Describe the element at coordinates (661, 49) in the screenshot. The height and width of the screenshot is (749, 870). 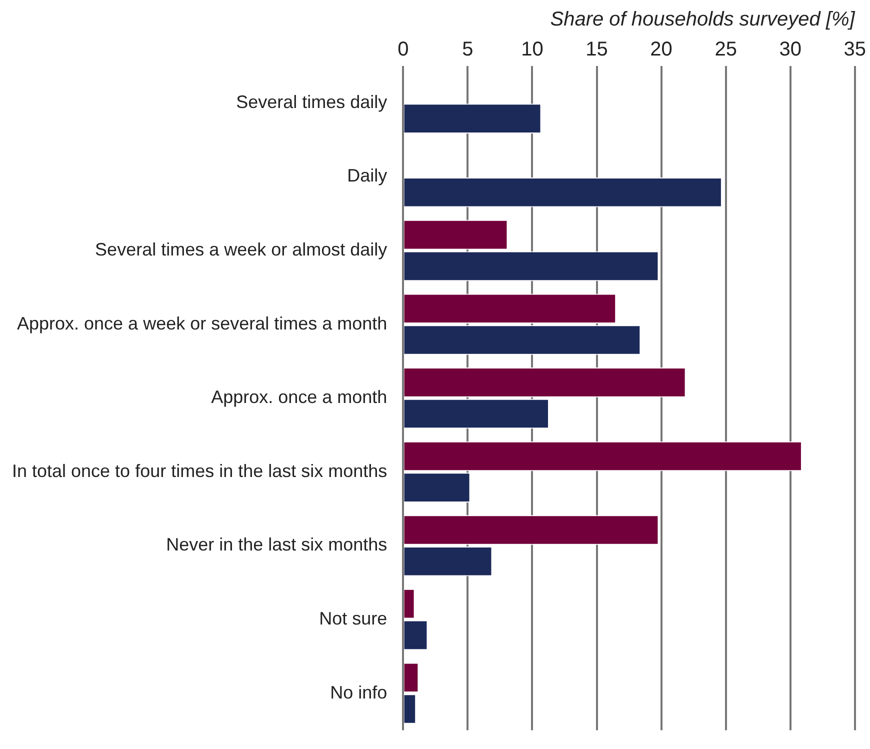
I see `x-tick-label: 20` at that location.